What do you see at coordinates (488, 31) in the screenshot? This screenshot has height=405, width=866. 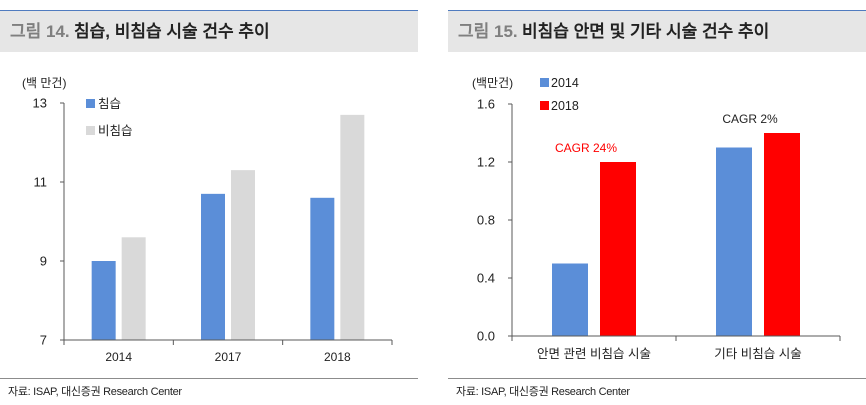 I see `figure-15-number: 그림 15.` at bounding box center [488, 31].